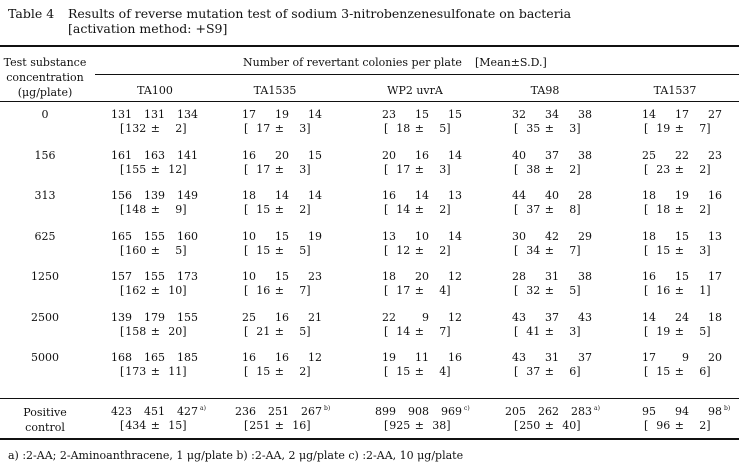 This screenshot has height=466, width=739. Describe the element at coordinates (548, 411) in the screenshot. I see `colony-count: 262` at that location.